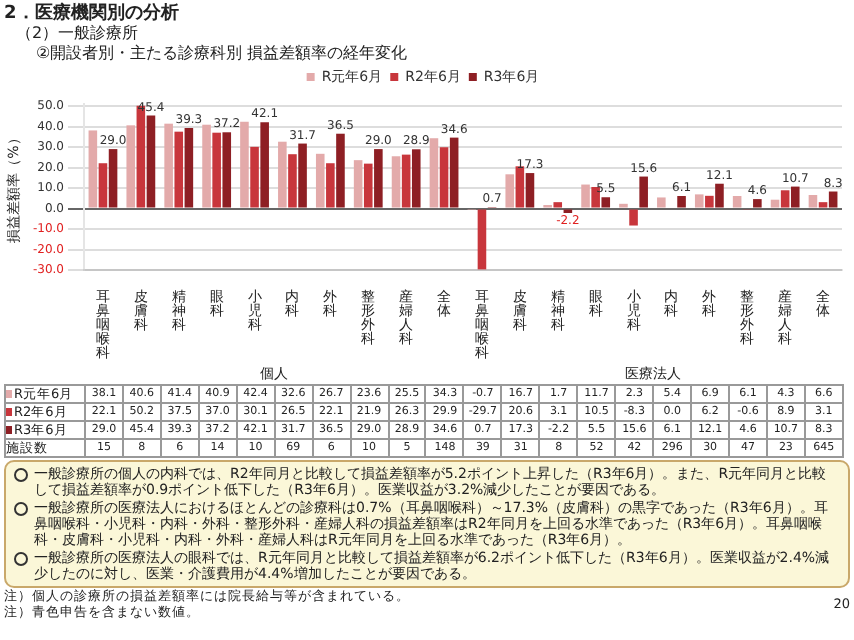  Describe the element at coordinates (78, 34) in the screenshot. I see `chart-subtitle: （2）一般診療所` at that location.